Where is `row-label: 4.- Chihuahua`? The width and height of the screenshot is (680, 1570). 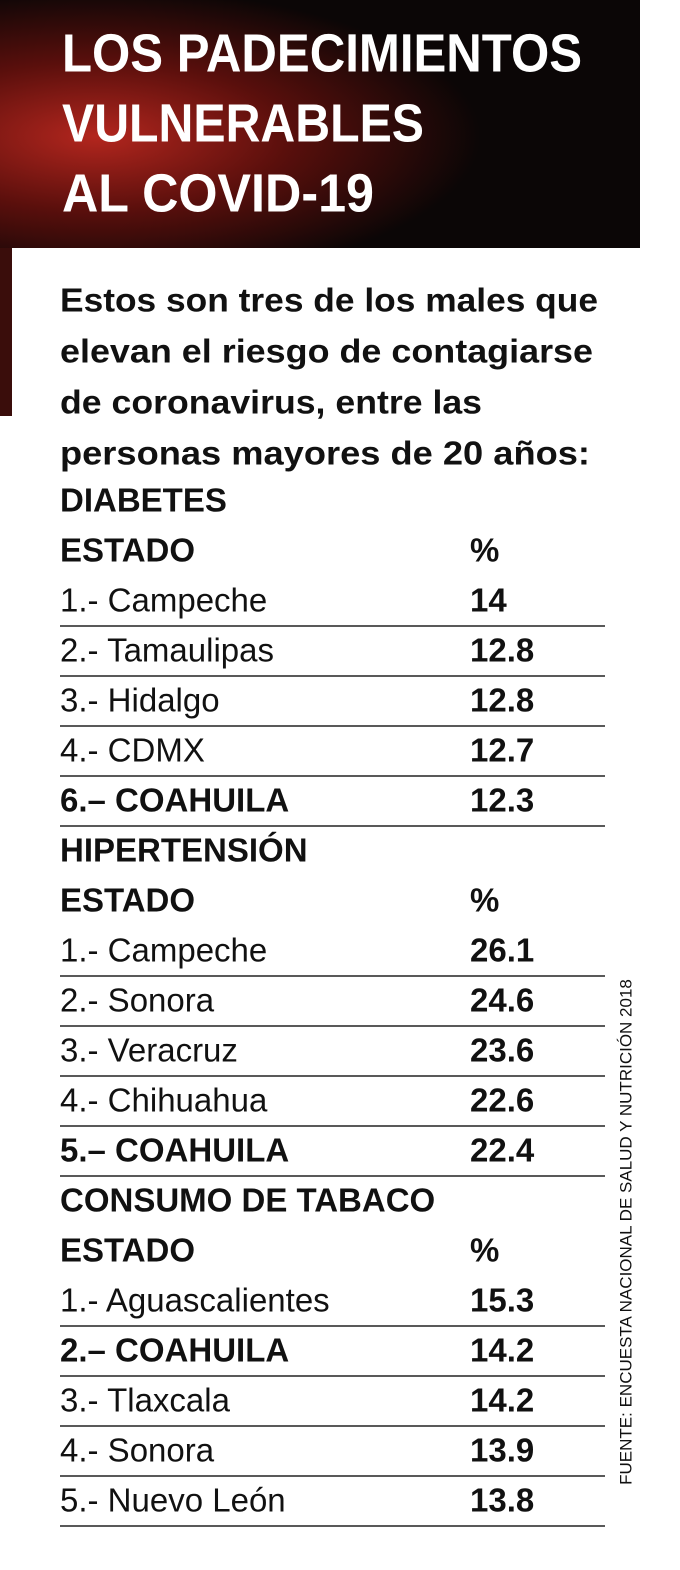
row-label: 4.- Chihuahua is located at coordinates (164, 1100).